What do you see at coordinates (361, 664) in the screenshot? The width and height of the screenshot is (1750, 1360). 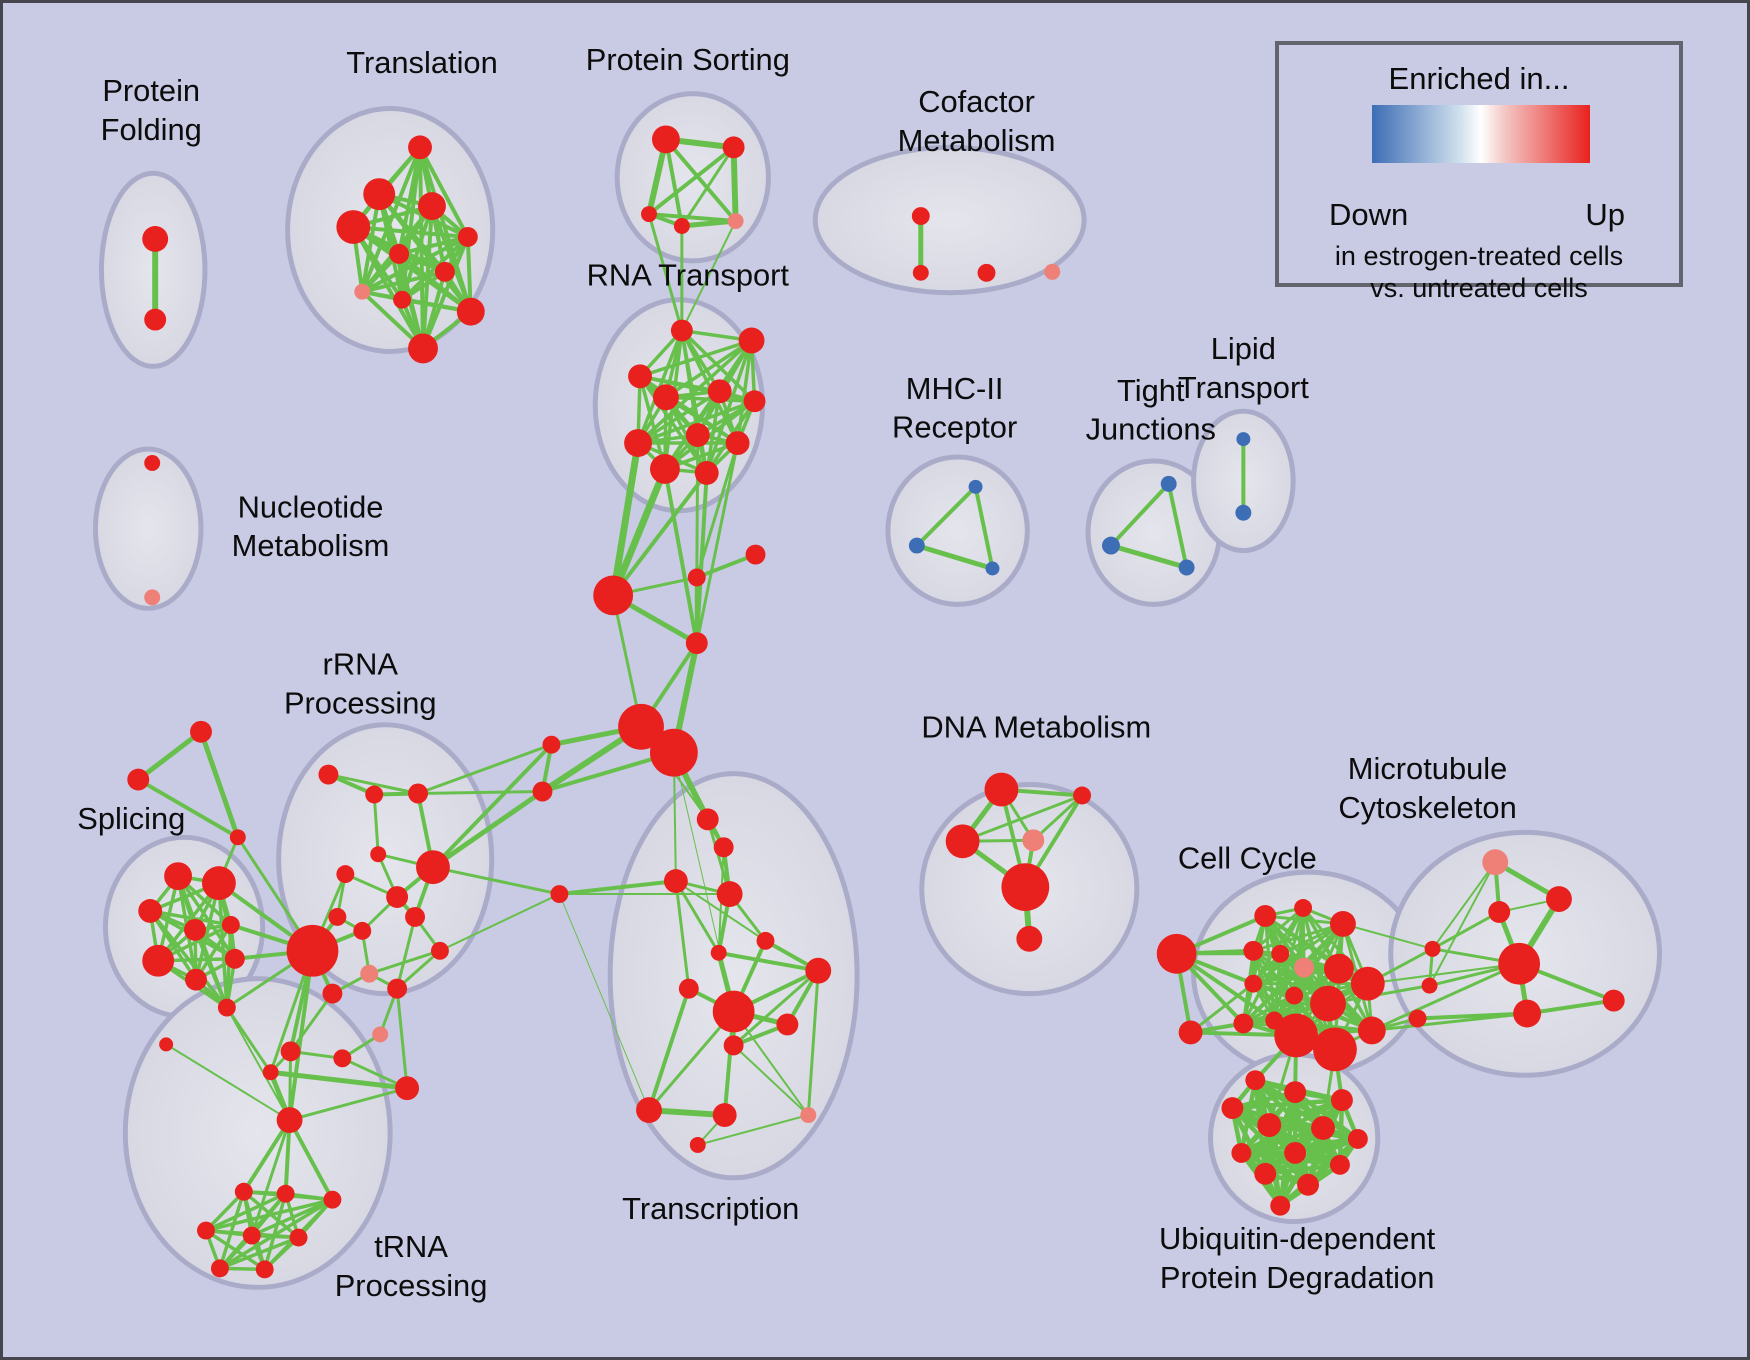 I see `cluster-label-rrna-processing: rRNA` at bounding box center [361, 664].